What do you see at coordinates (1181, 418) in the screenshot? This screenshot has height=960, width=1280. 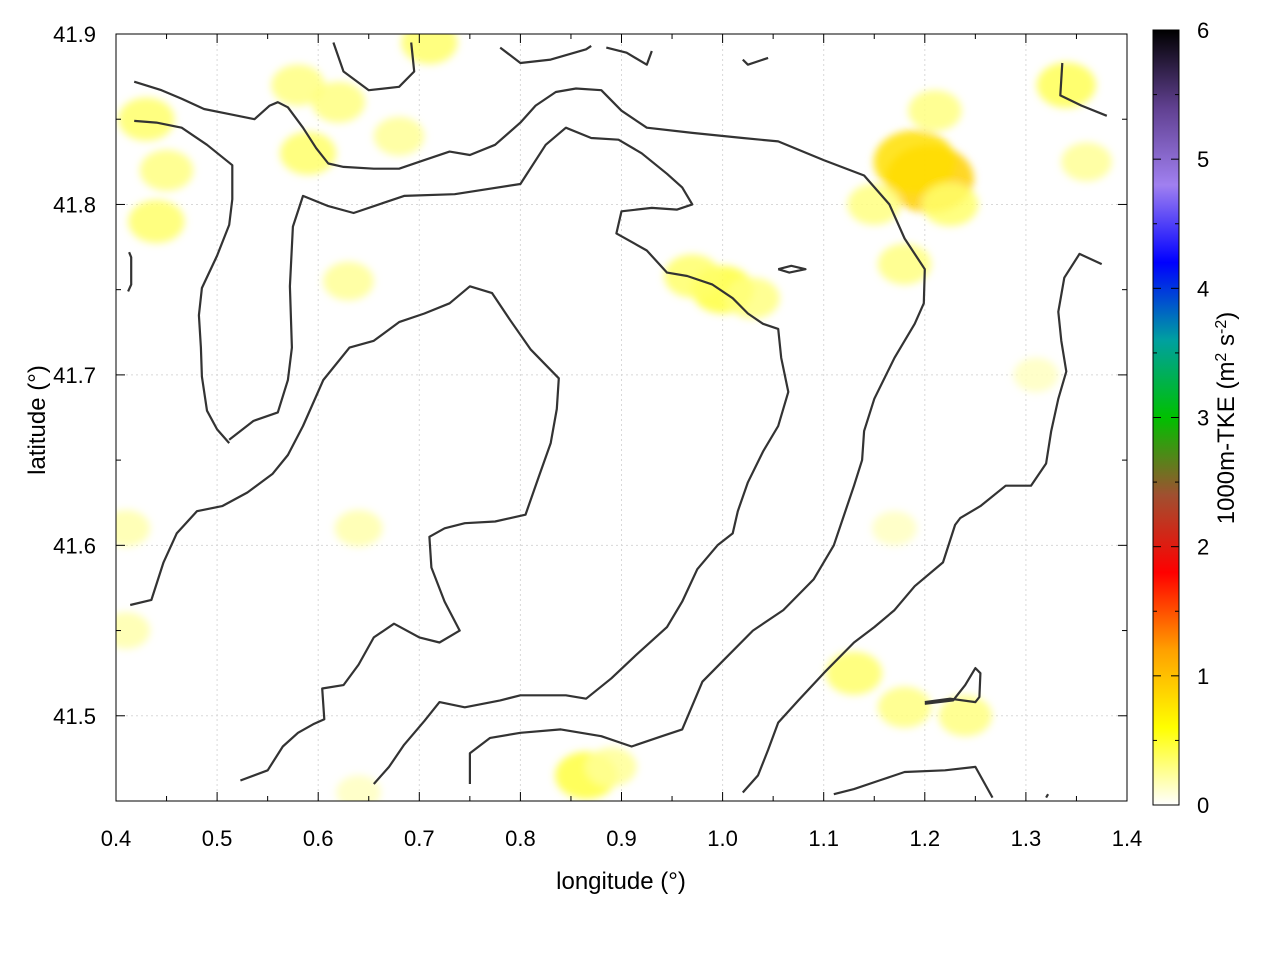 I see `colorbar-ticks: 0 1 2 3 4 5 6` at bounding box center [1181, 418].